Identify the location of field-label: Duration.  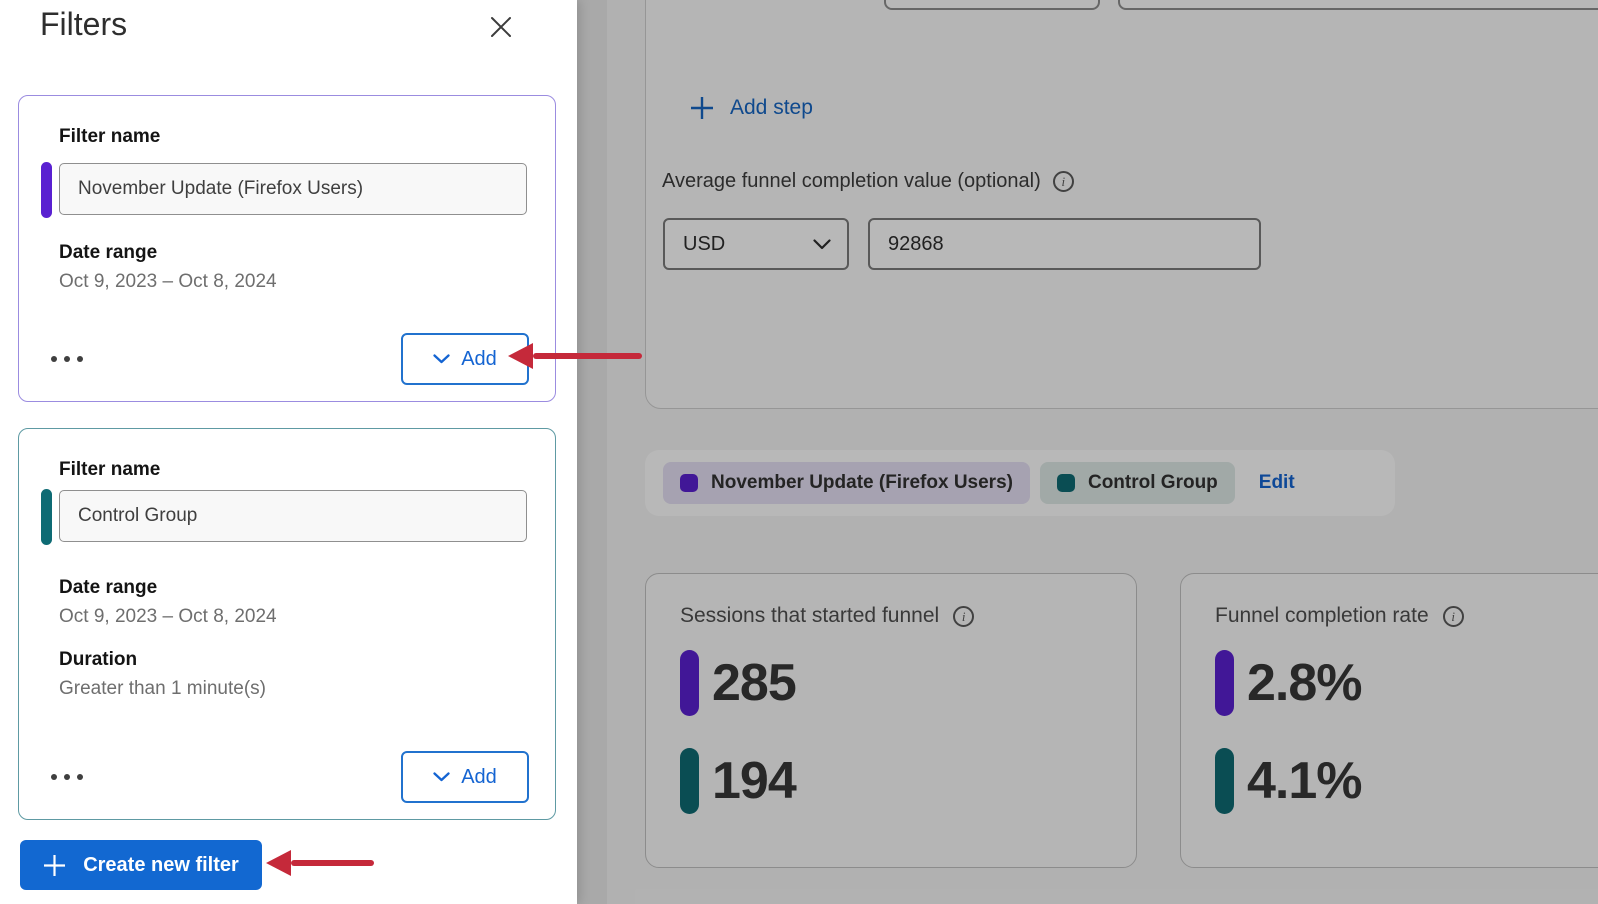
(98, 659).